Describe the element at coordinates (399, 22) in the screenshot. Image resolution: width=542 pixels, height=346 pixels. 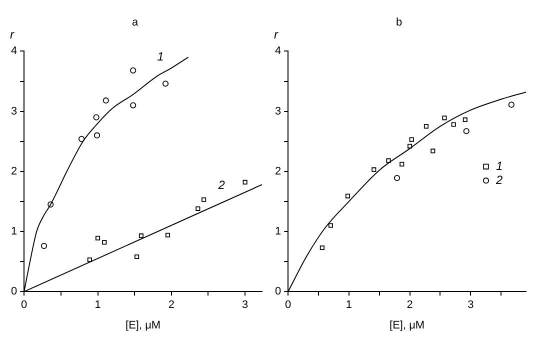
I see `chart-title: b` at that location.